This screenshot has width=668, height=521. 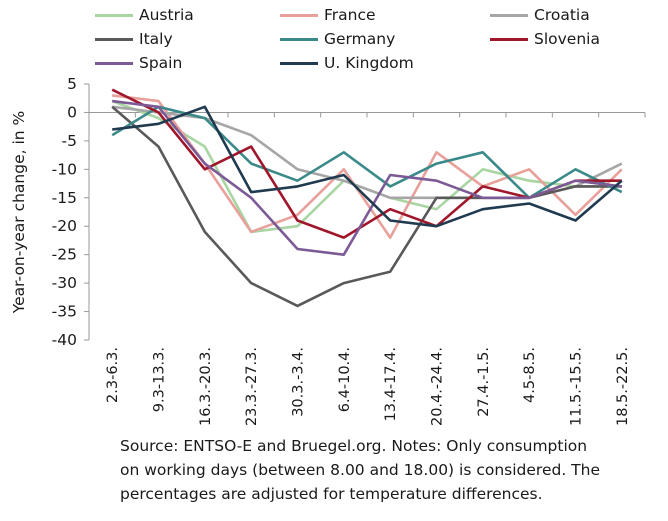 I want to click on legend-item: Croatia, so click(x=540, y=15).